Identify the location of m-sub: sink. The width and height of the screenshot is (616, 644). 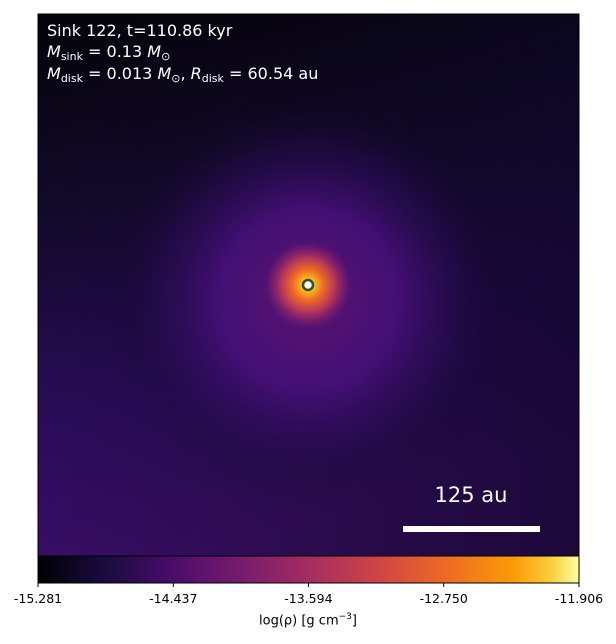
(71, 56).